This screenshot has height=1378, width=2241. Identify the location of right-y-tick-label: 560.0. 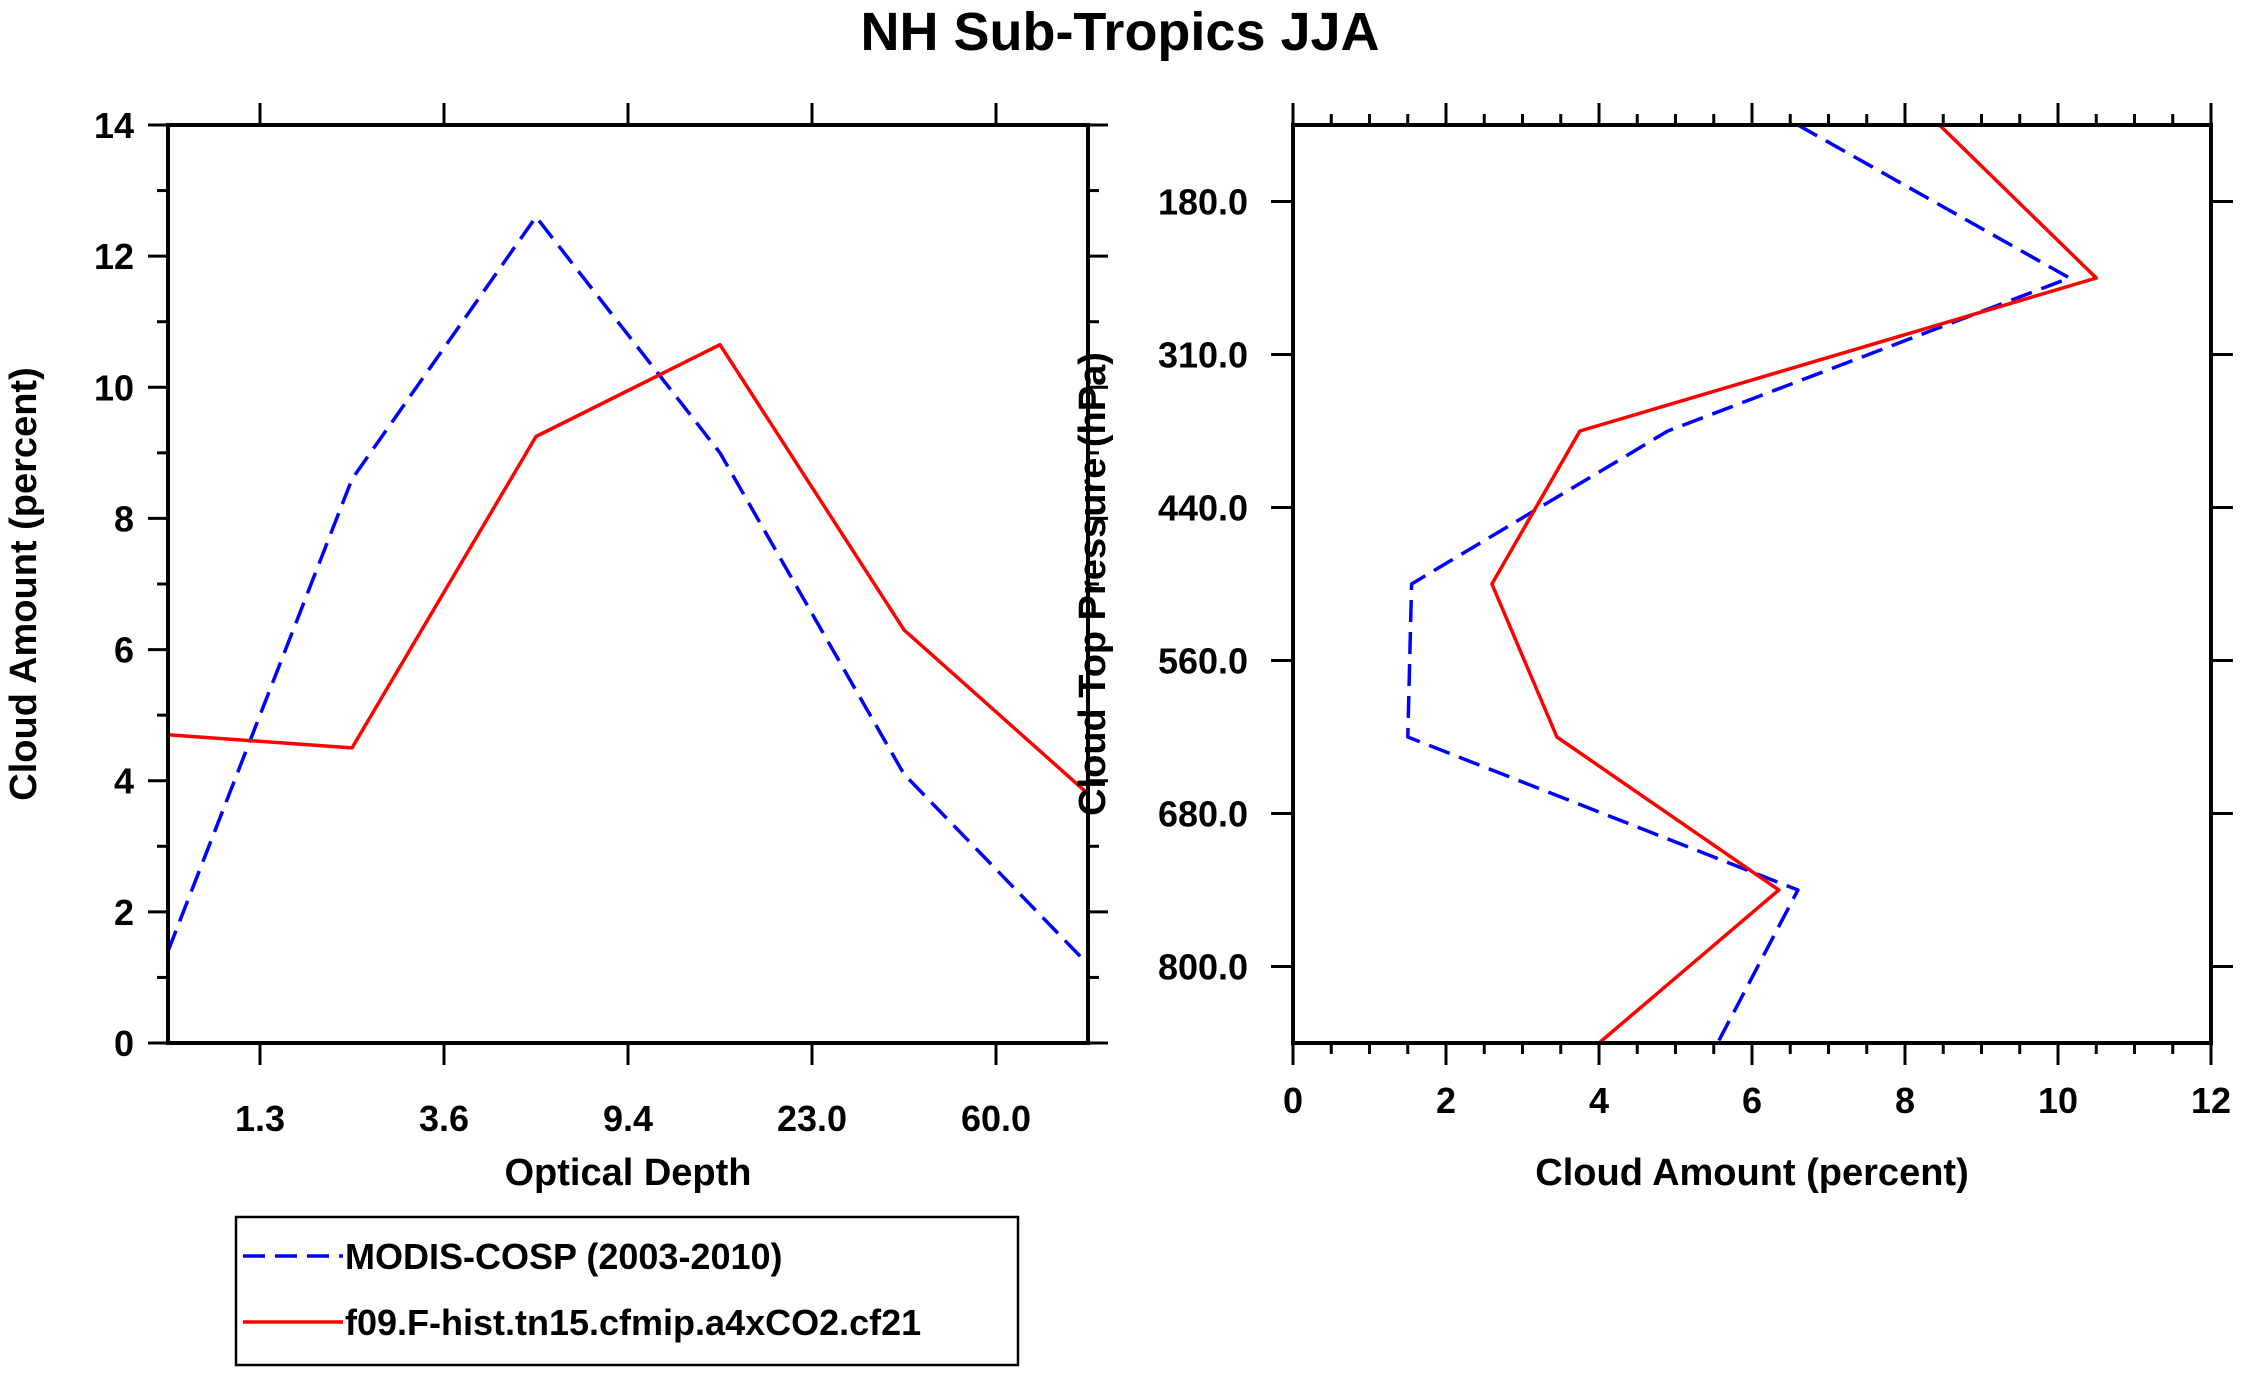
(1203, 661).